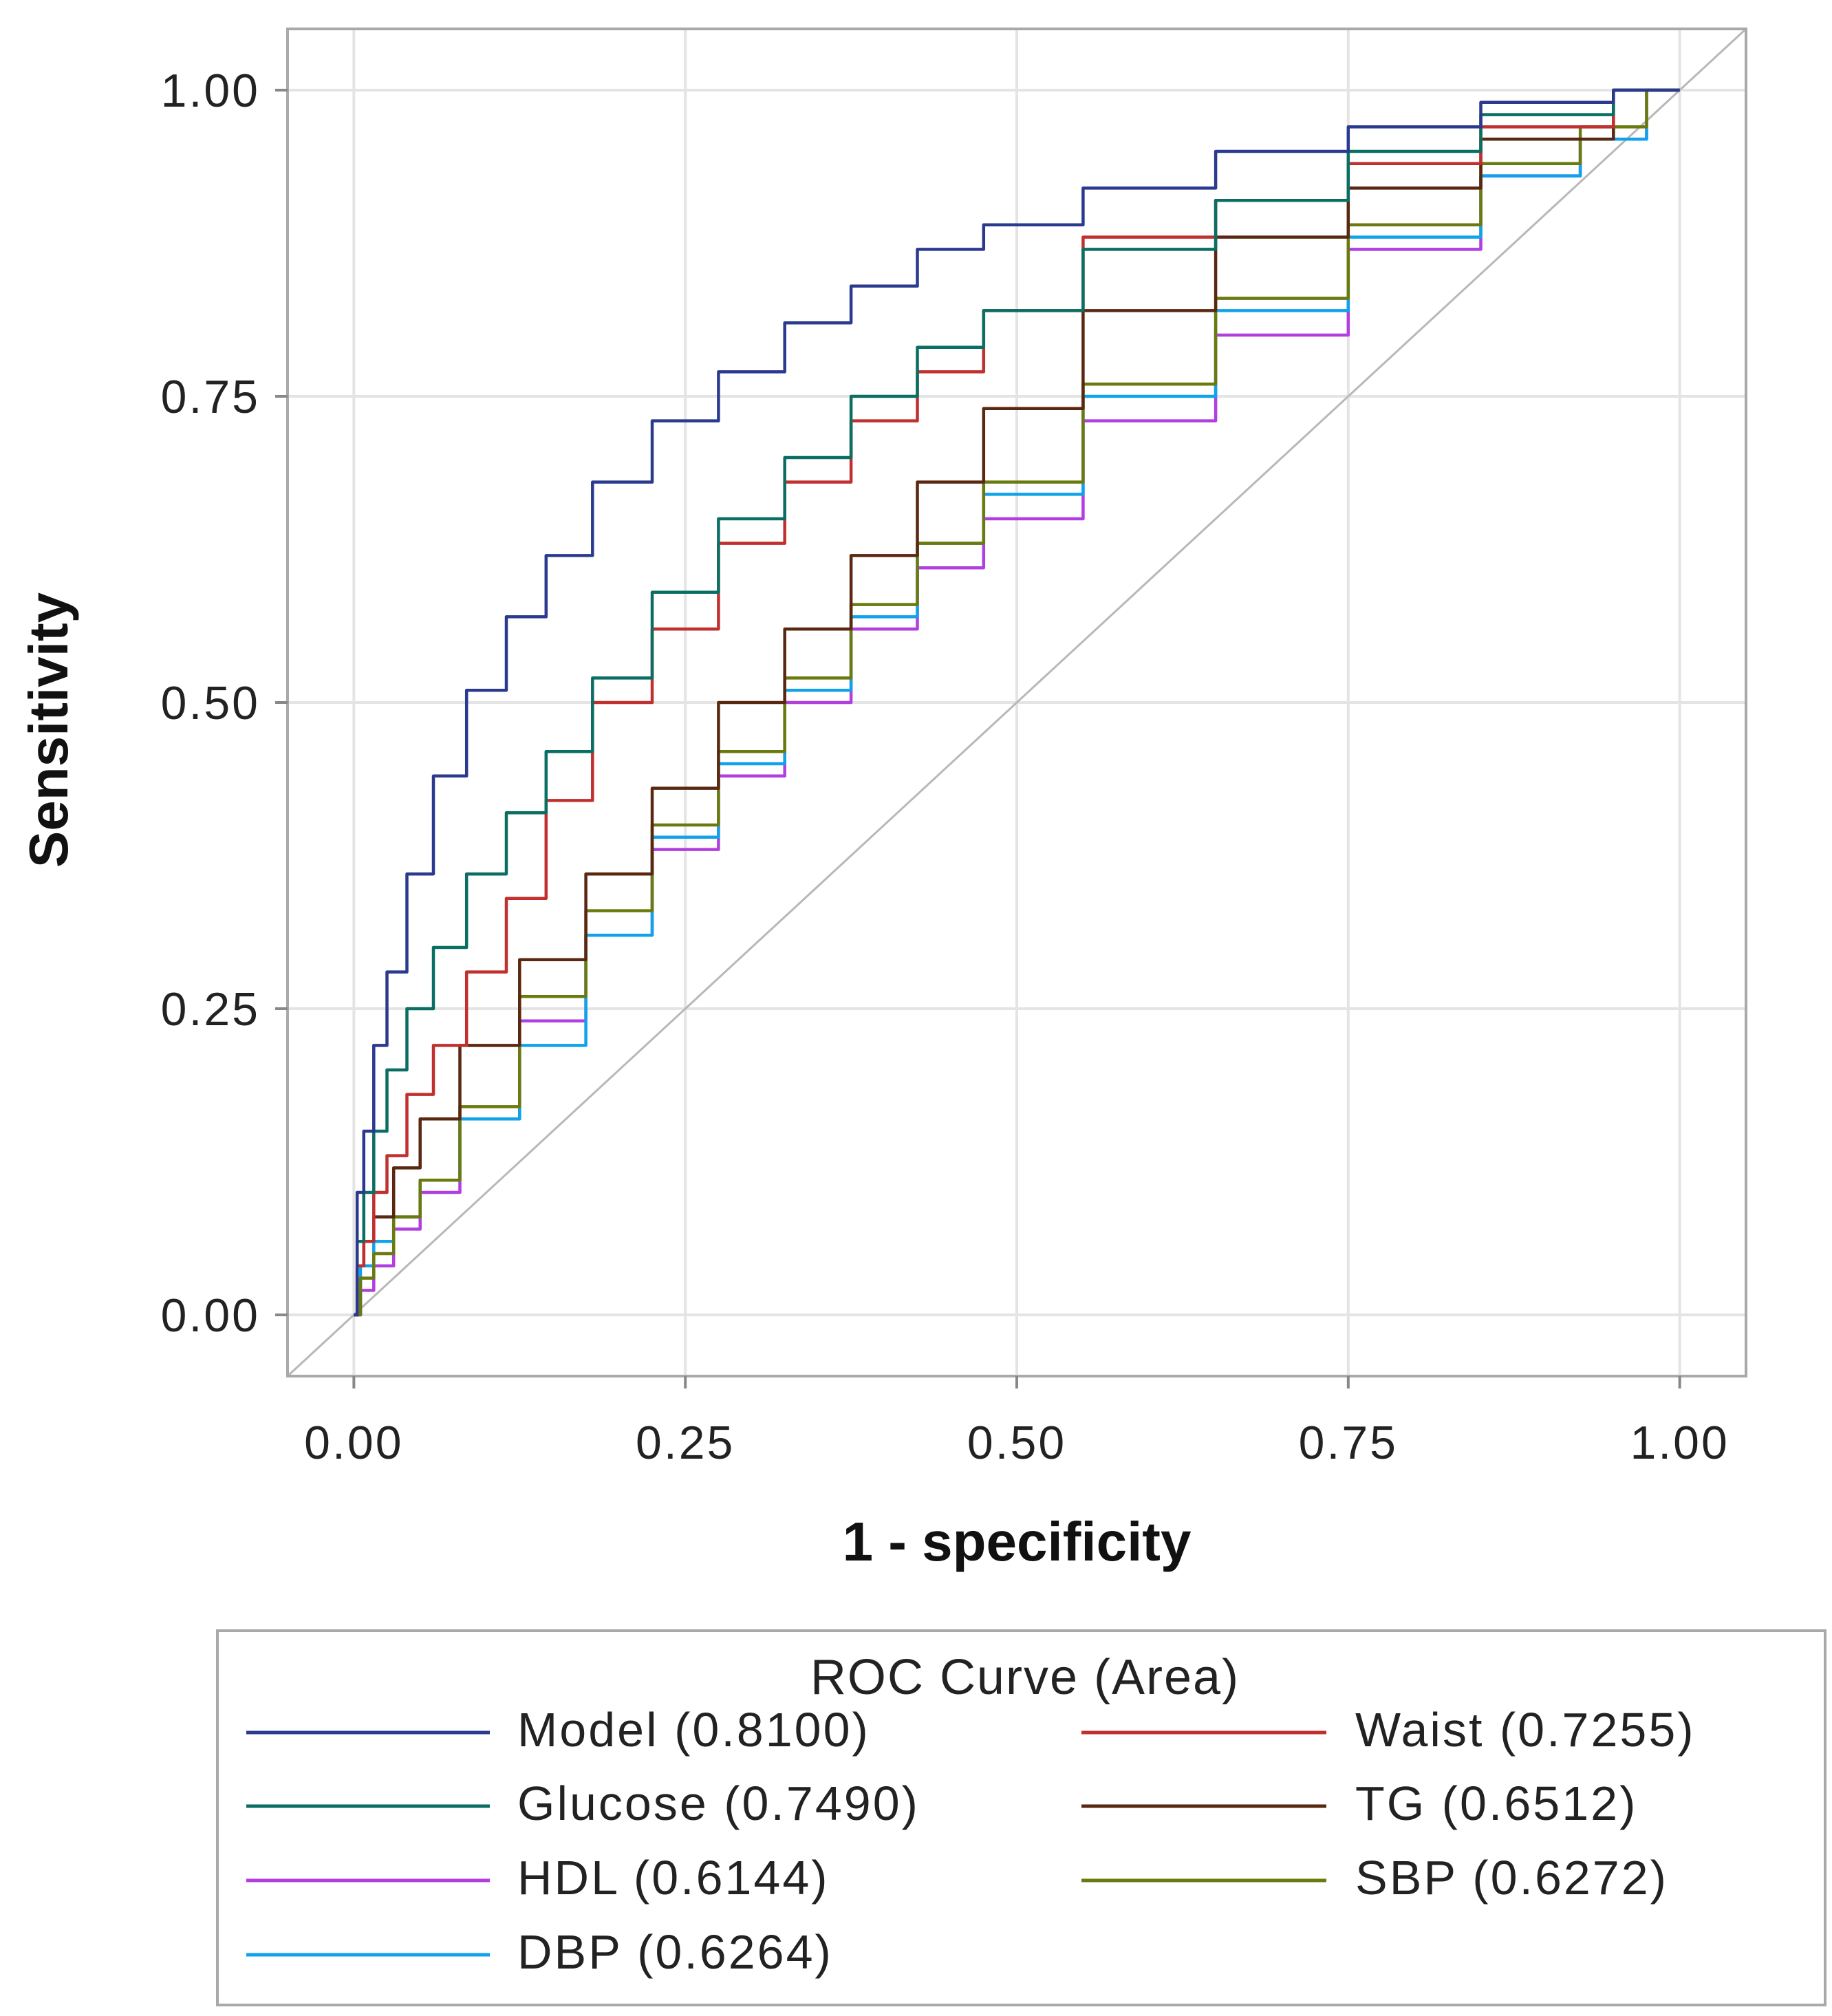 This screenshot has width=1832, height=2016. What do you see at coordinates (1025, 1677) in the screenshot?
I see `legend-title: ROC Curve (Area)` at bounding box center [1025, 1677].